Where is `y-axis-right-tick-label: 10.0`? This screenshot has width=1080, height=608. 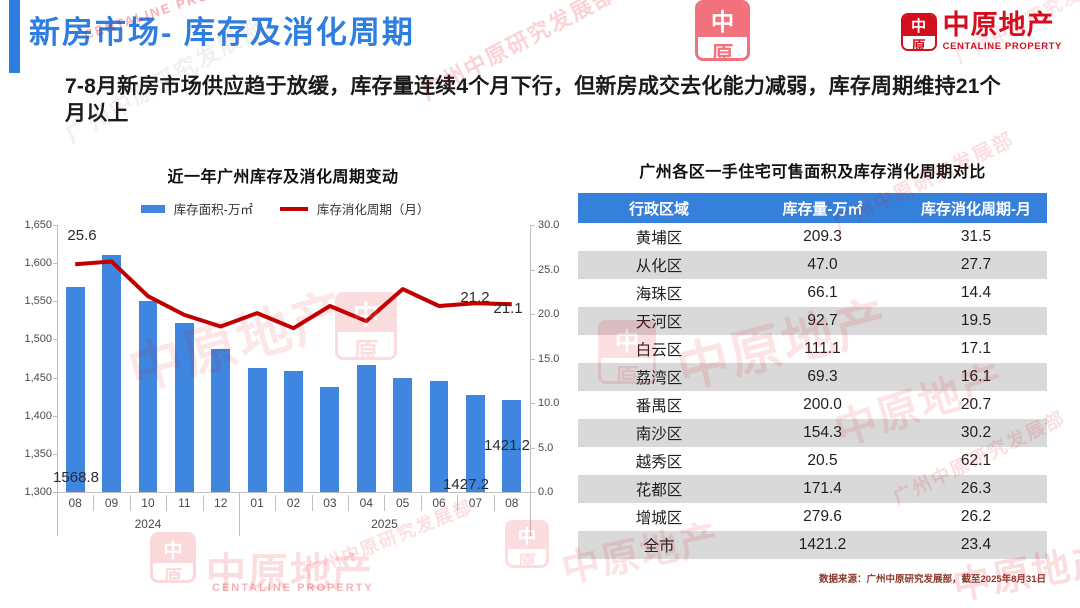
y-axis-right-tick-label: 10.0 is located at coordinates (549, 403).